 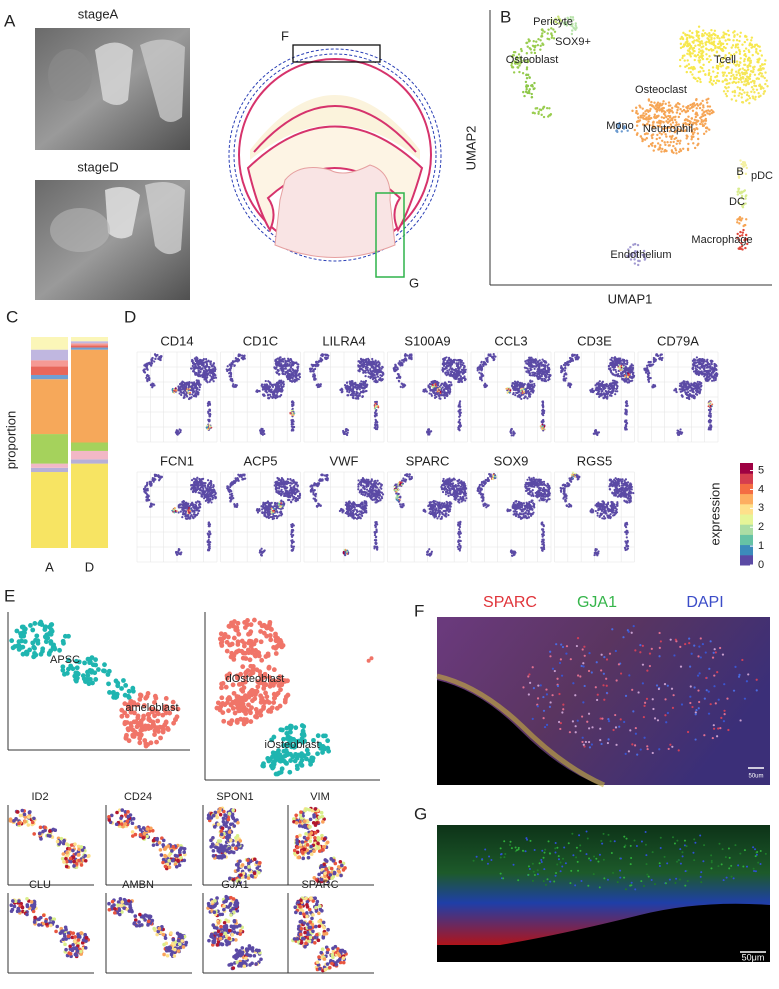 What do you see at coordinates (260, 397) in the screenshot?
I see `feature-plot` at bounding box center [260, 397].